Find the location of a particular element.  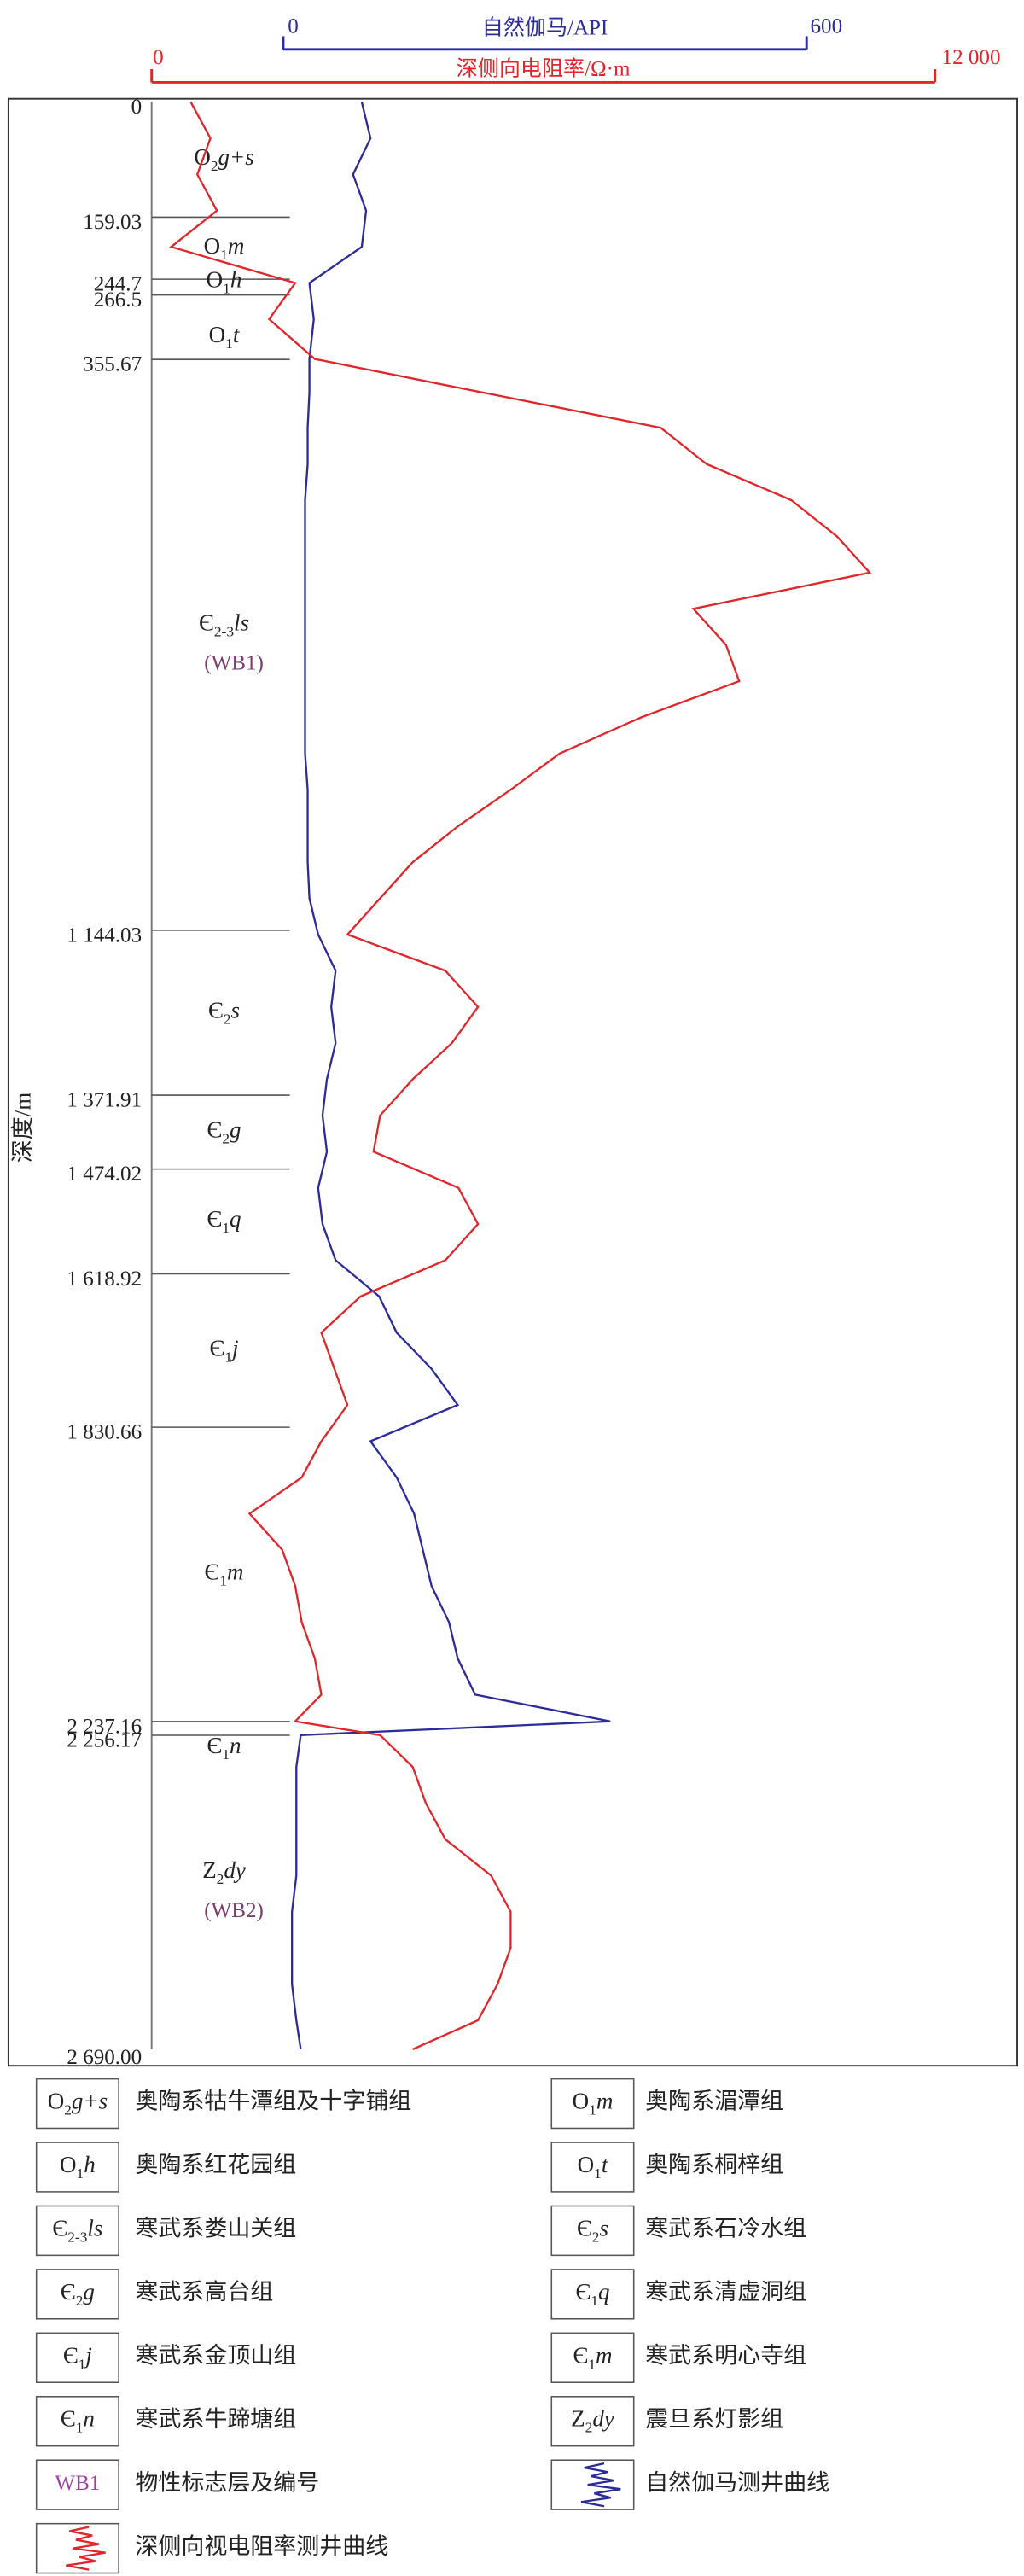

formation-name: g+s is located at coordinates (236, 157).